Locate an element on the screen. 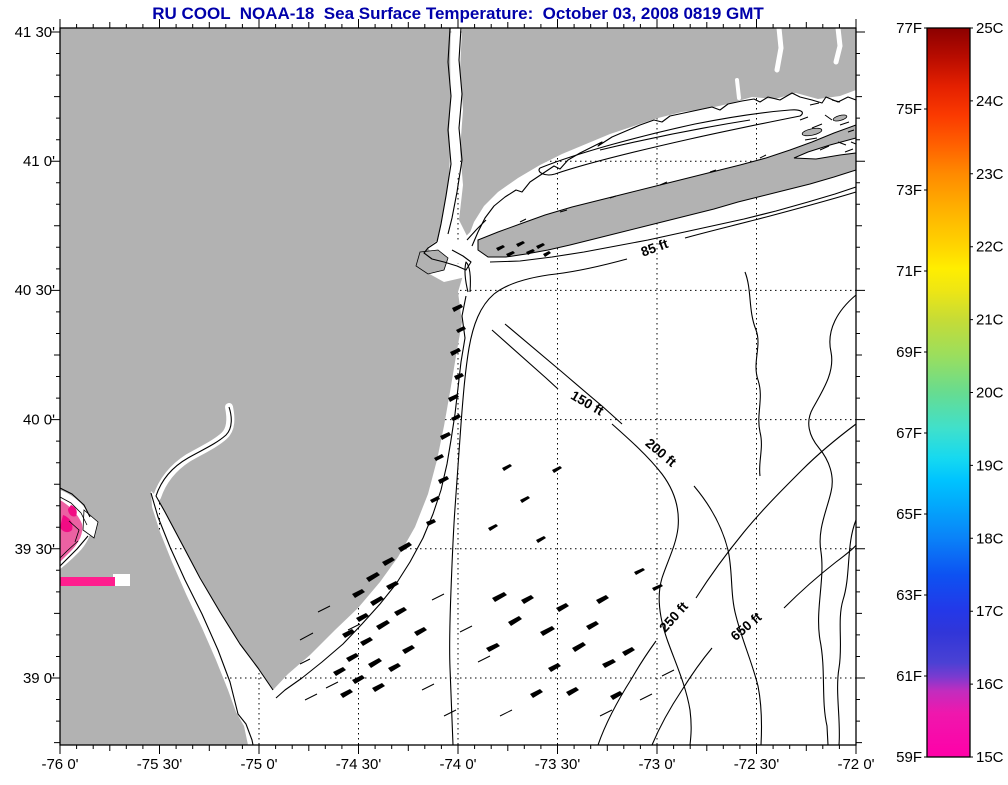 This screenshot has width=1008, height=785. ridge-strokes is located at coordinates (487, 655).